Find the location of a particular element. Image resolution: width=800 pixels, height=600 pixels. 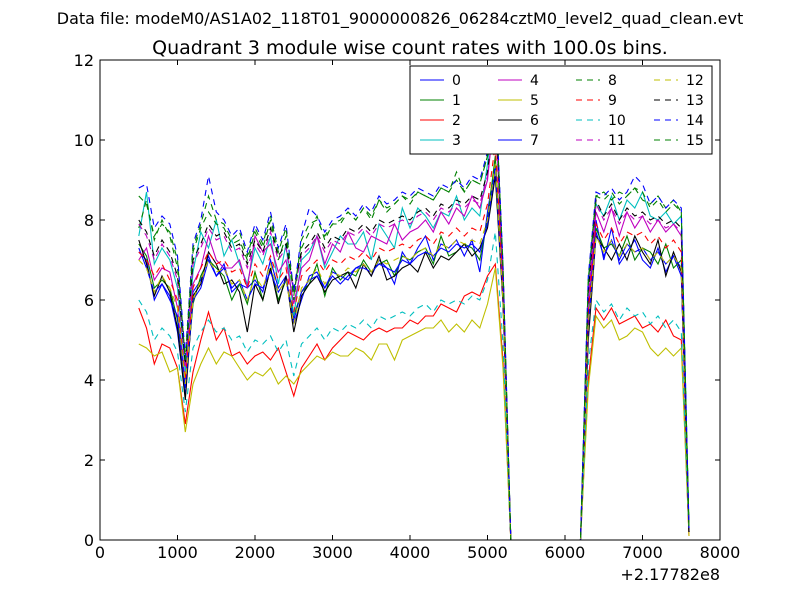

y-tick-label: 10 is located at coordinates (84, 140).